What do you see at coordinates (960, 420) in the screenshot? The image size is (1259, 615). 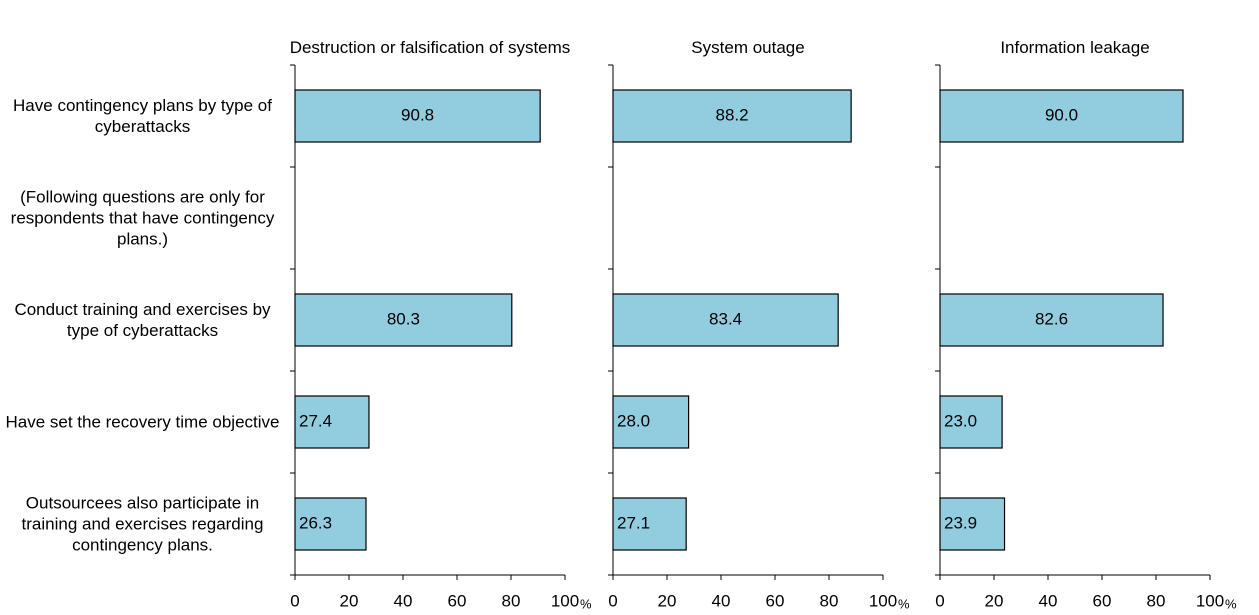 I see `value-label: 23.0` at bounding box center [960, 420].